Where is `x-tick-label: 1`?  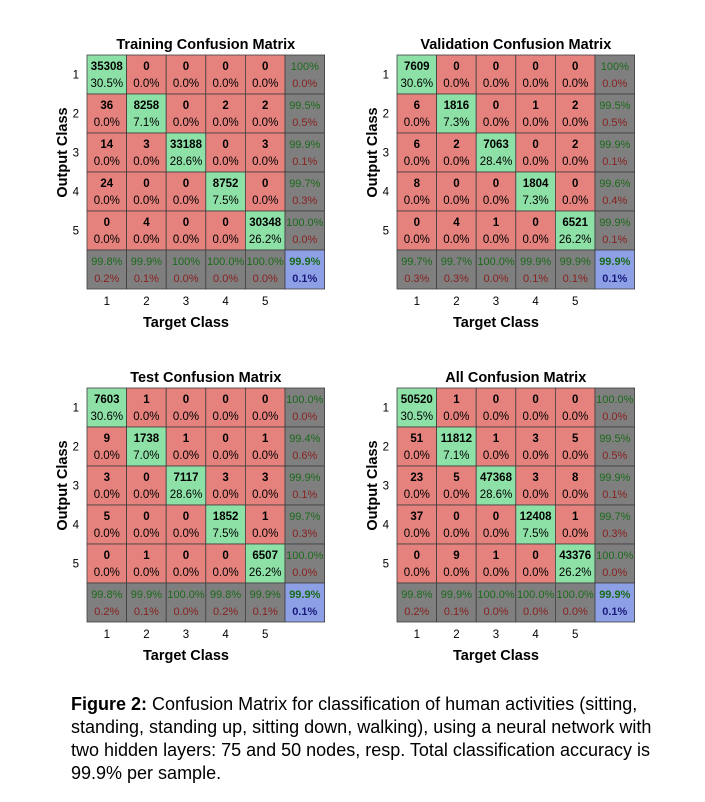
x-tick-label: 1 is located at coordinates (107, 635).